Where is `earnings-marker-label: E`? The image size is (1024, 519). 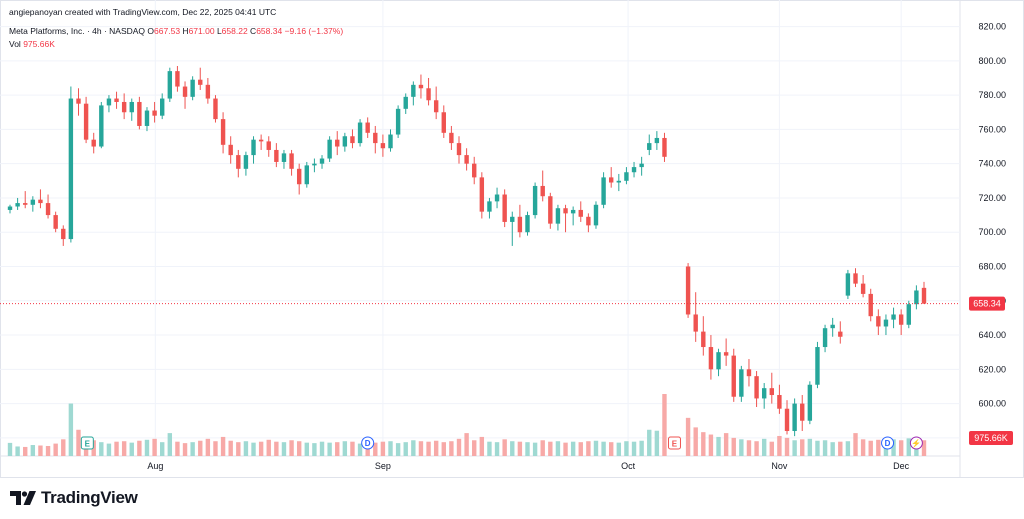 earnings-marker-label: E is located at coordinates (88, 444).